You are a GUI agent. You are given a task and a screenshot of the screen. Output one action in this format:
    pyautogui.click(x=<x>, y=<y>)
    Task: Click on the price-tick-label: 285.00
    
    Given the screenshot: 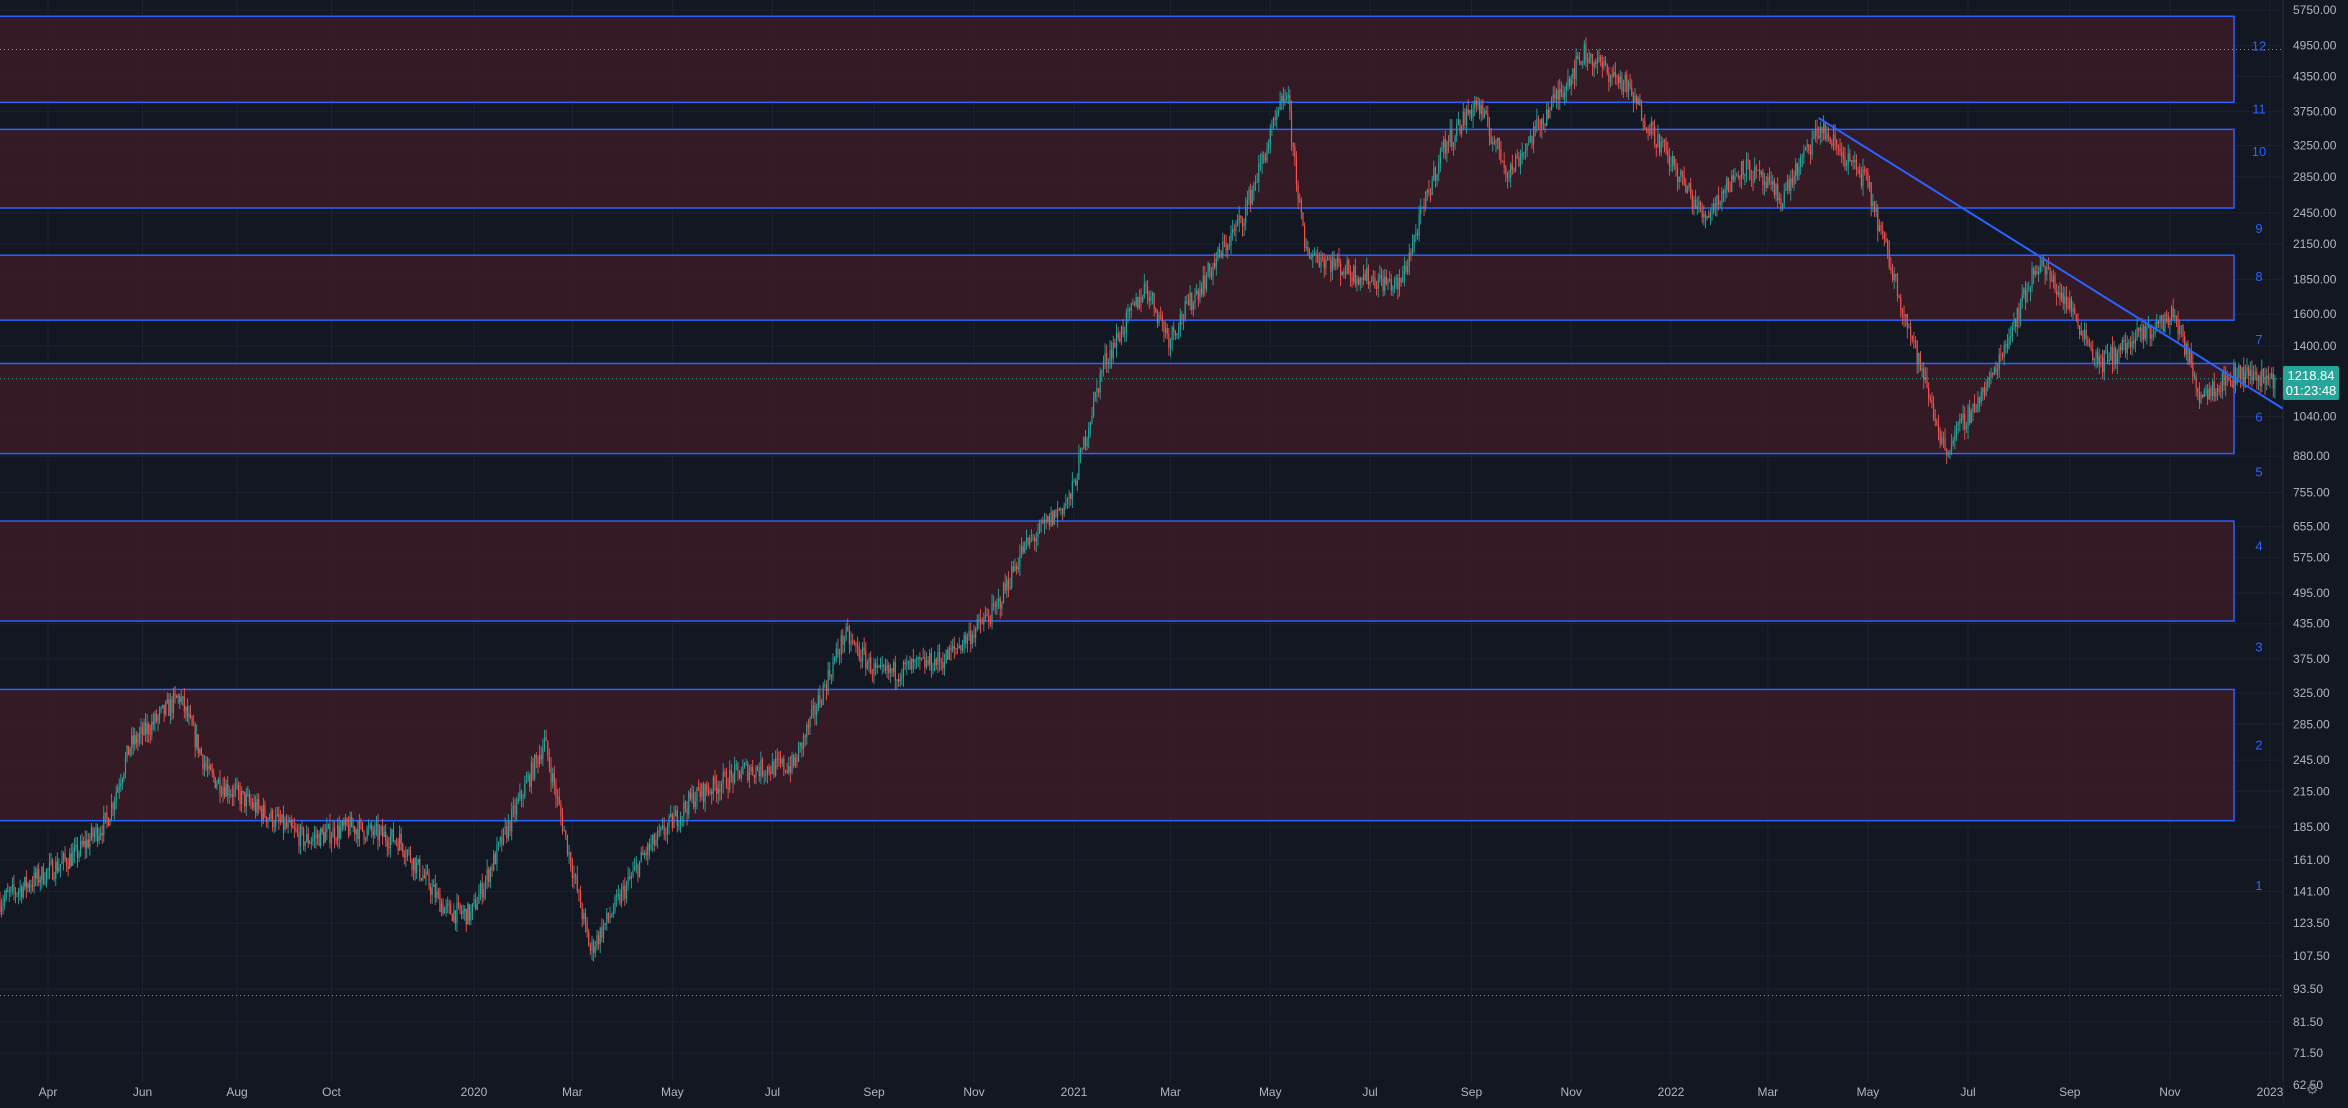 What is the action you would take?
    pyautogui.click(x=2311, y=724)
    